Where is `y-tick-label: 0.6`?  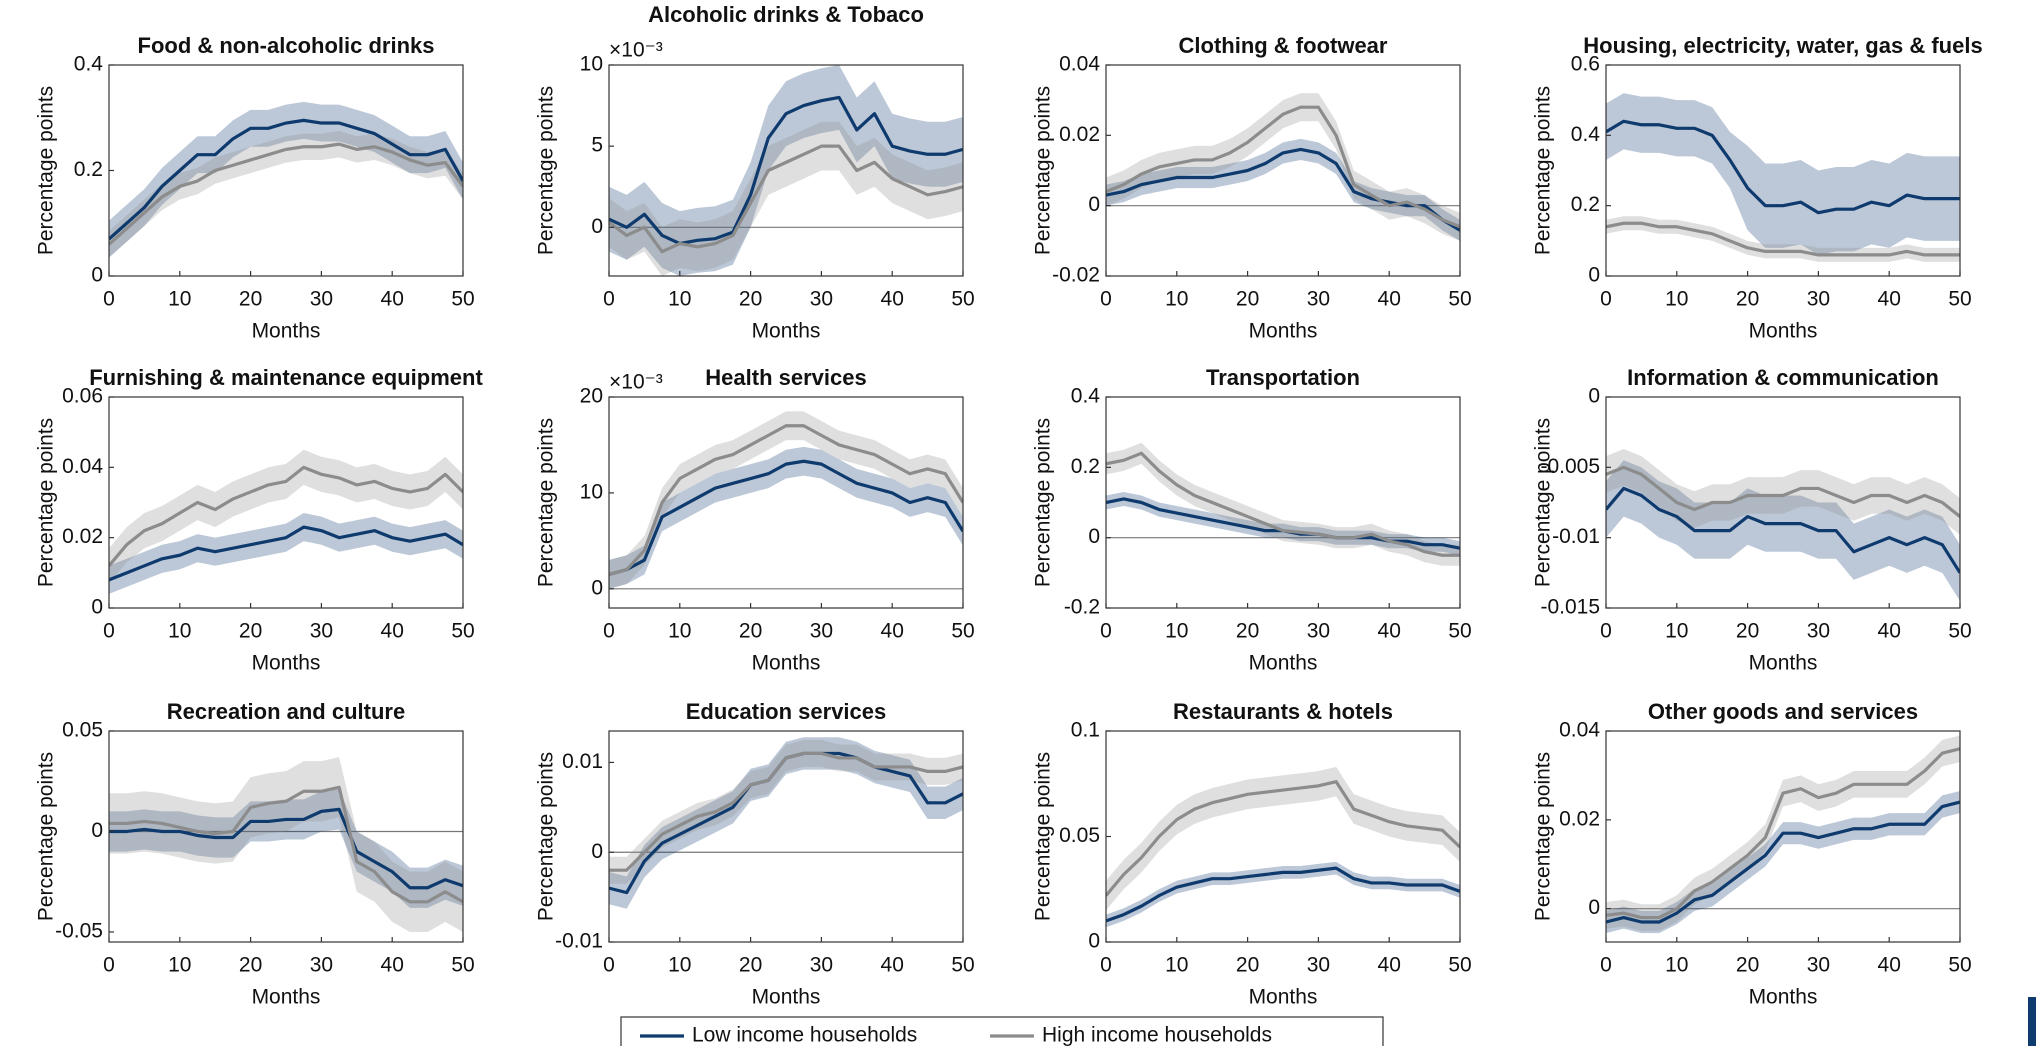 y-tick-label: 0.6 is located at coordinates (1585, 64).